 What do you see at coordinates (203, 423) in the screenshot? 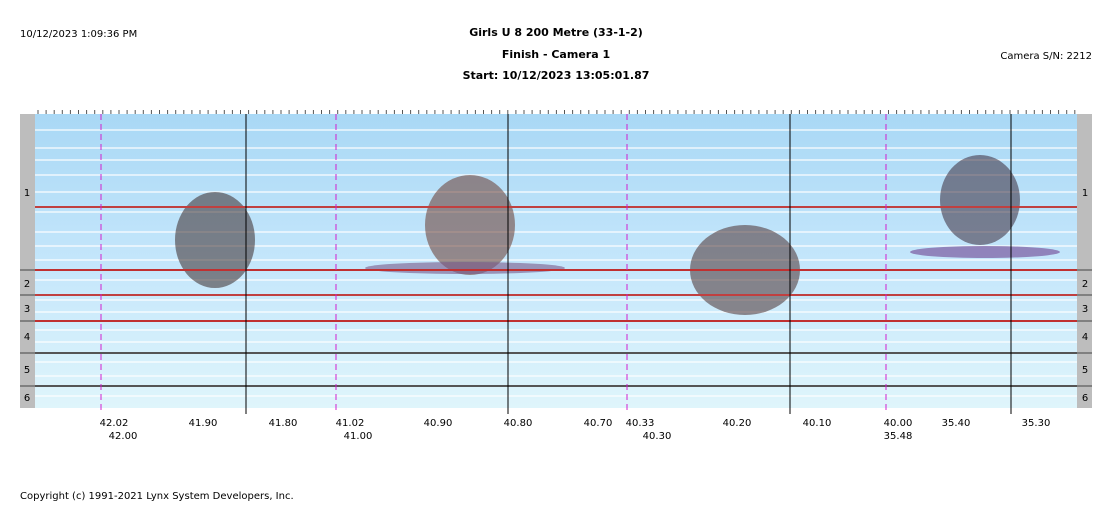
I see `time-label: 41.90` at bounding box center [203, 423].